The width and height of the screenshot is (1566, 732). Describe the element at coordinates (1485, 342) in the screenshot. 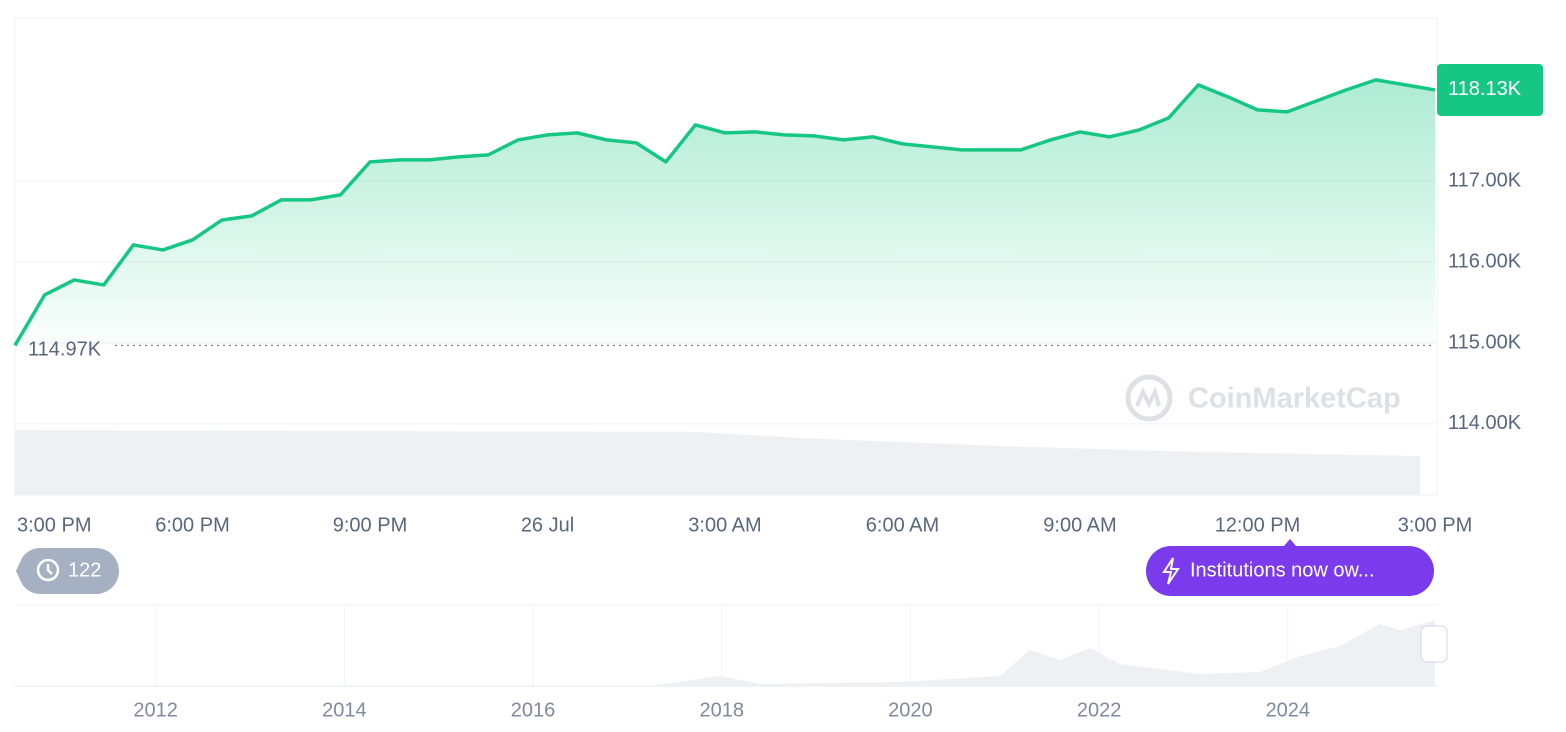

I see `y-tick-label: 115.00K` at that location.